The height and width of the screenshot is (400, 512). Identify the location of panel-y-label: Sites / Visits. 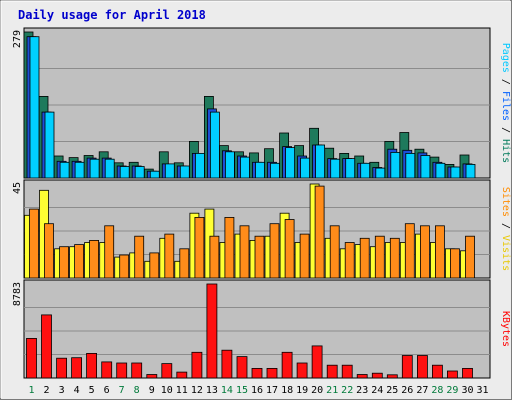
(505, 229).